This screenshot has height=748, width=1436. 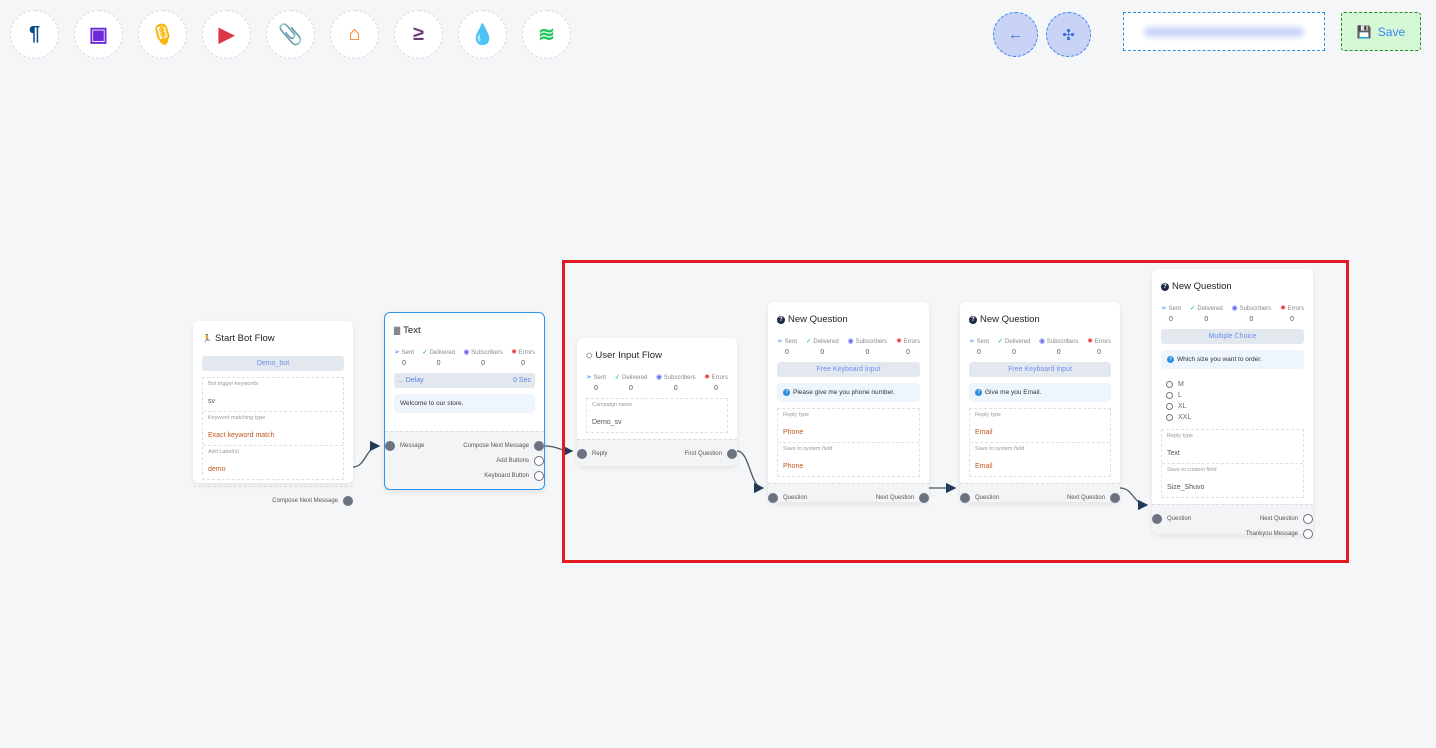 I want to click on node-footer: Question Next Question, so click(x=848, y=493).